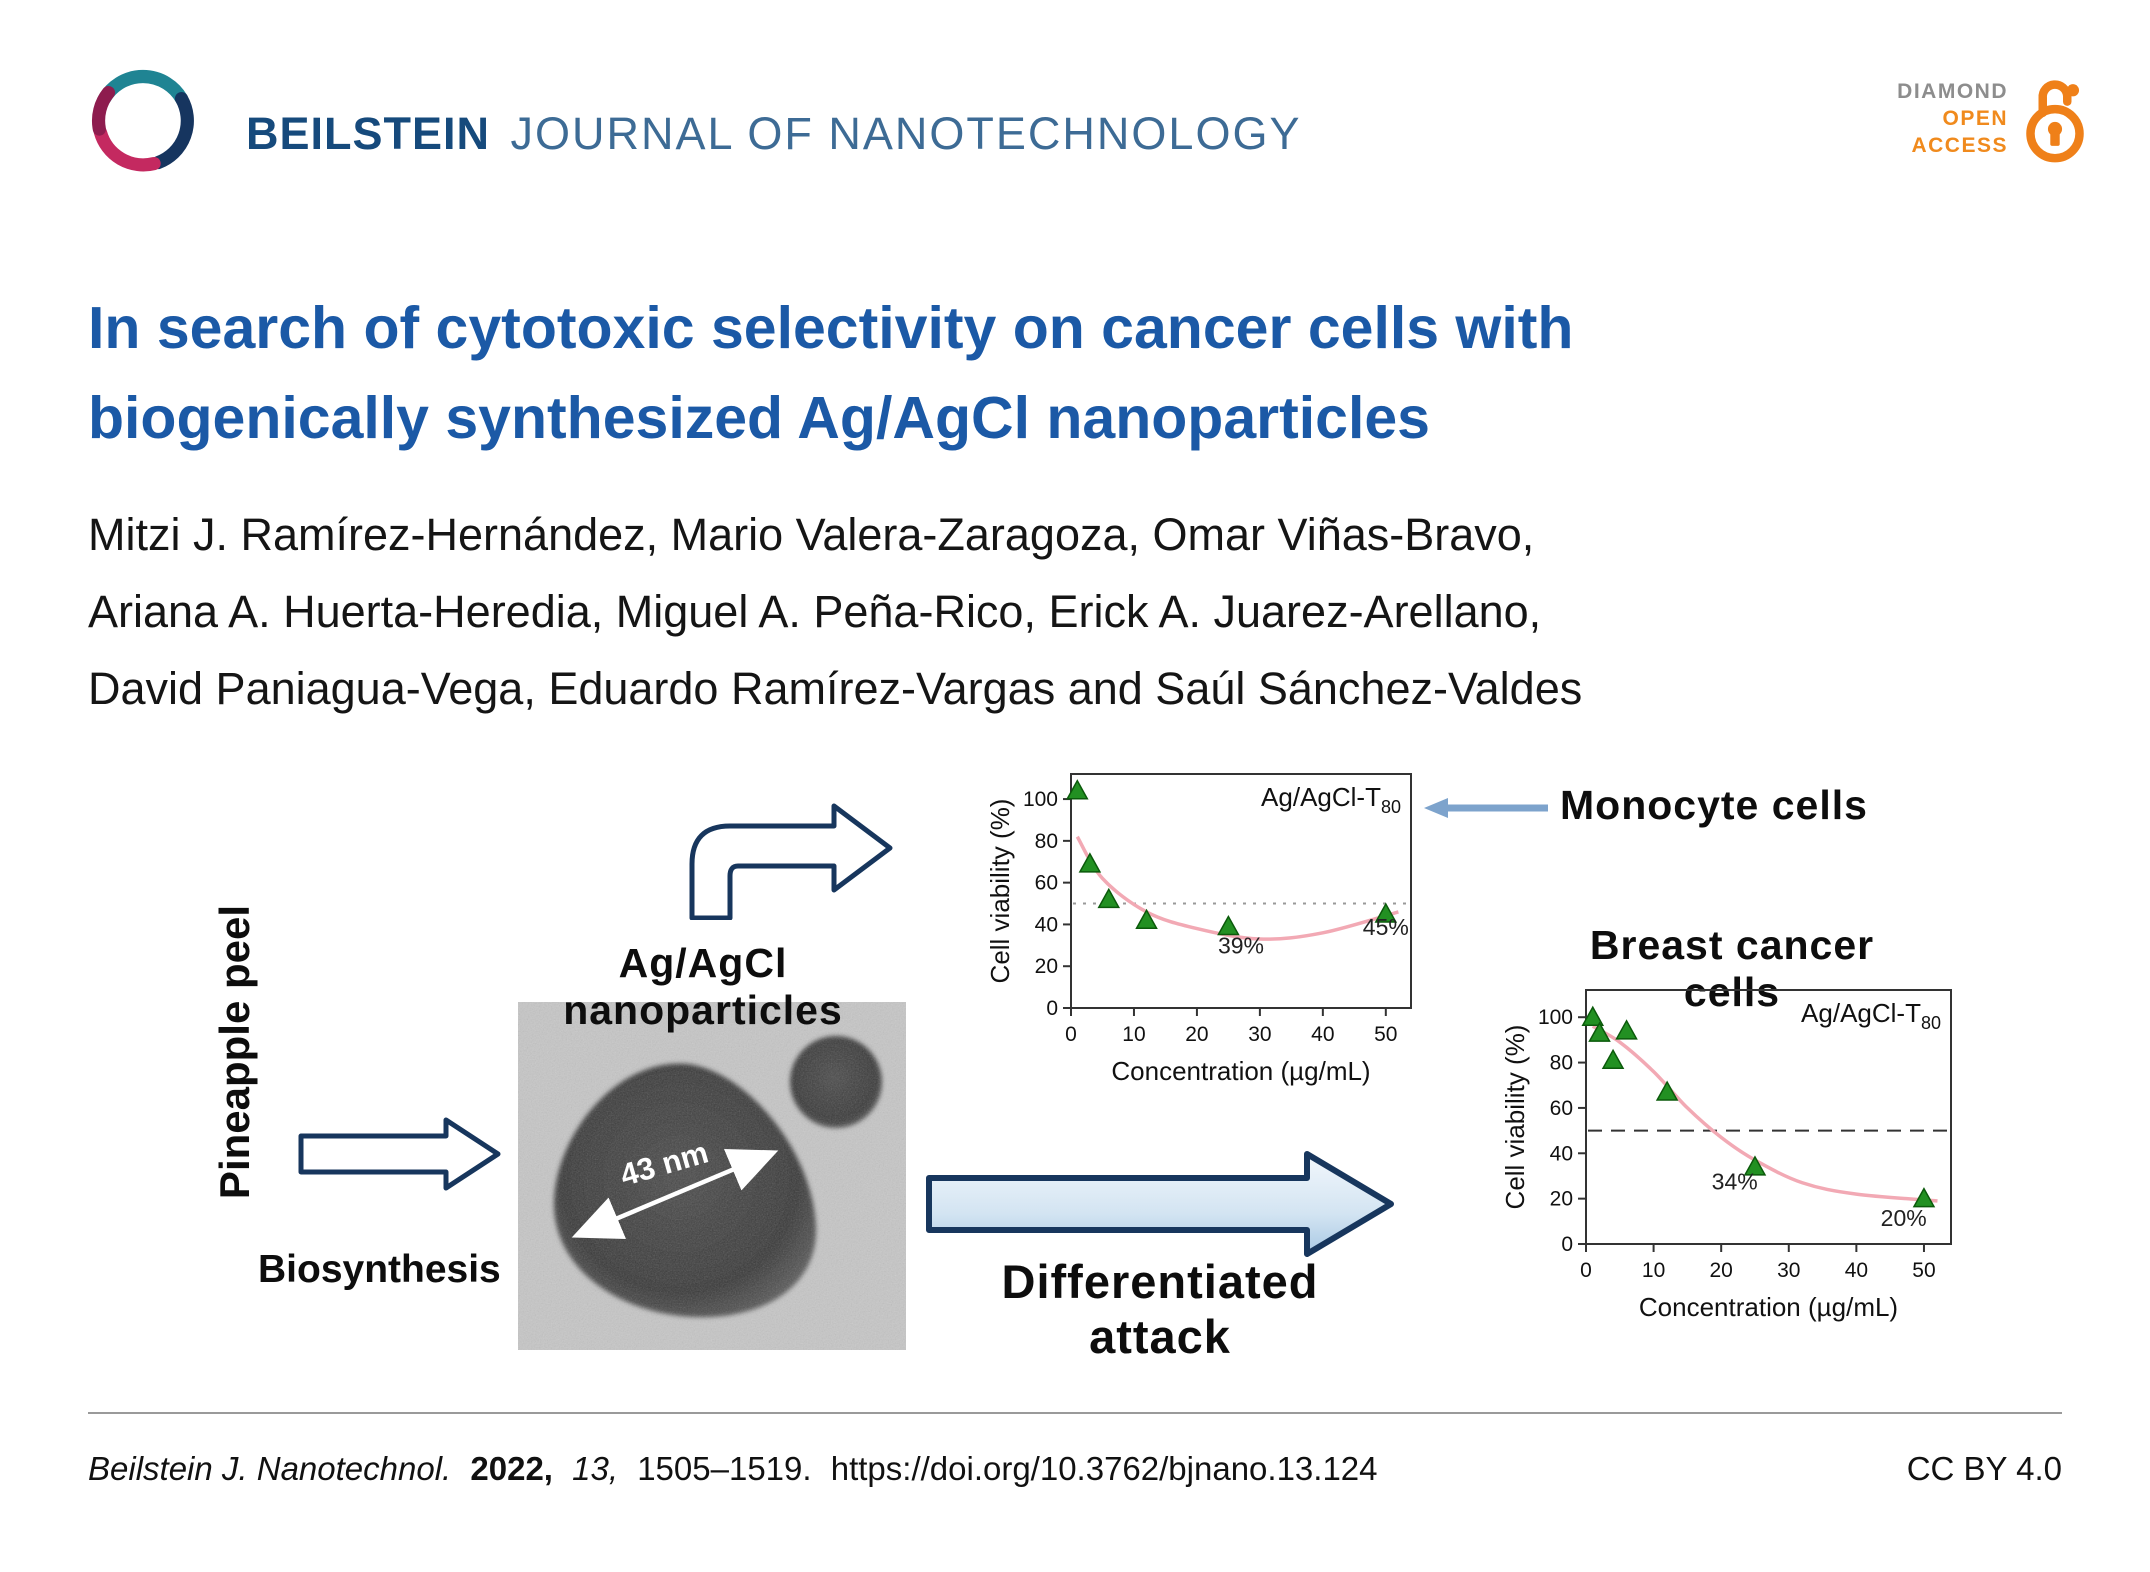 The image size is (2150, 1572). I want to click on svg-text: 20%, so click(1904, 1218).